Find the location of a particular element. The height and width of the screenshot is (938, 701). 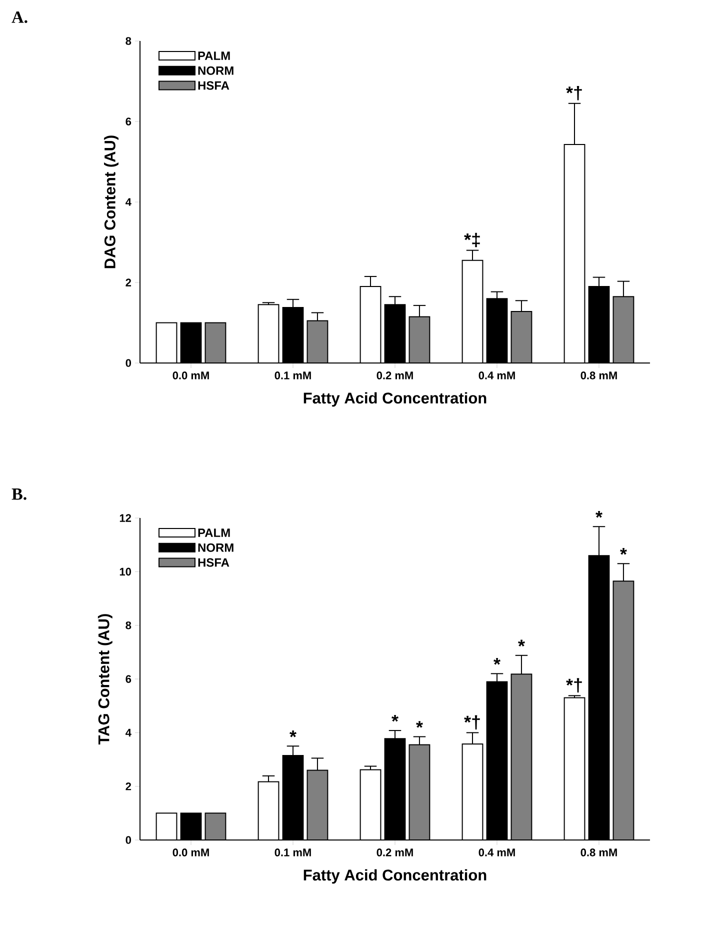

y-tick-label: 12 is located at coordinates (126, 518).